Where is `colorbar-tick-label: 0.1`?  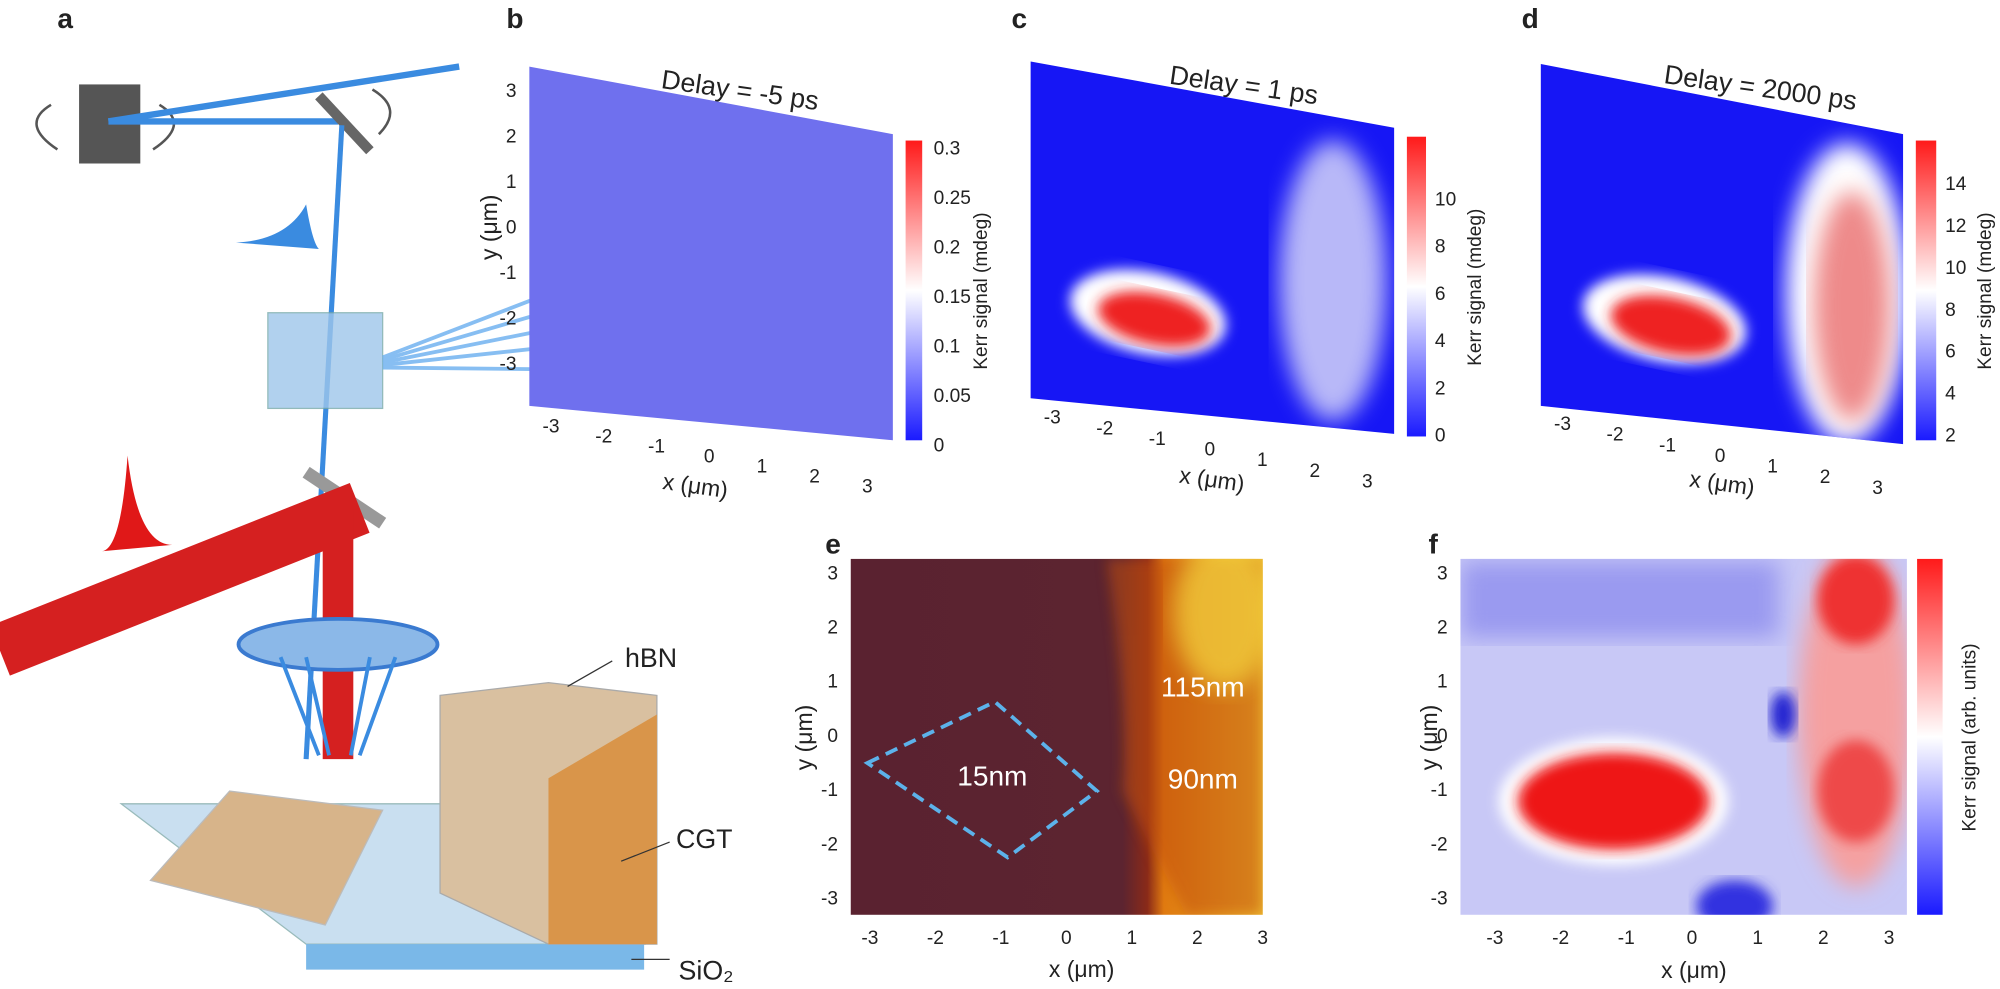
colorbar-tick-label: 0.1 is located at coordinates (947, 347).